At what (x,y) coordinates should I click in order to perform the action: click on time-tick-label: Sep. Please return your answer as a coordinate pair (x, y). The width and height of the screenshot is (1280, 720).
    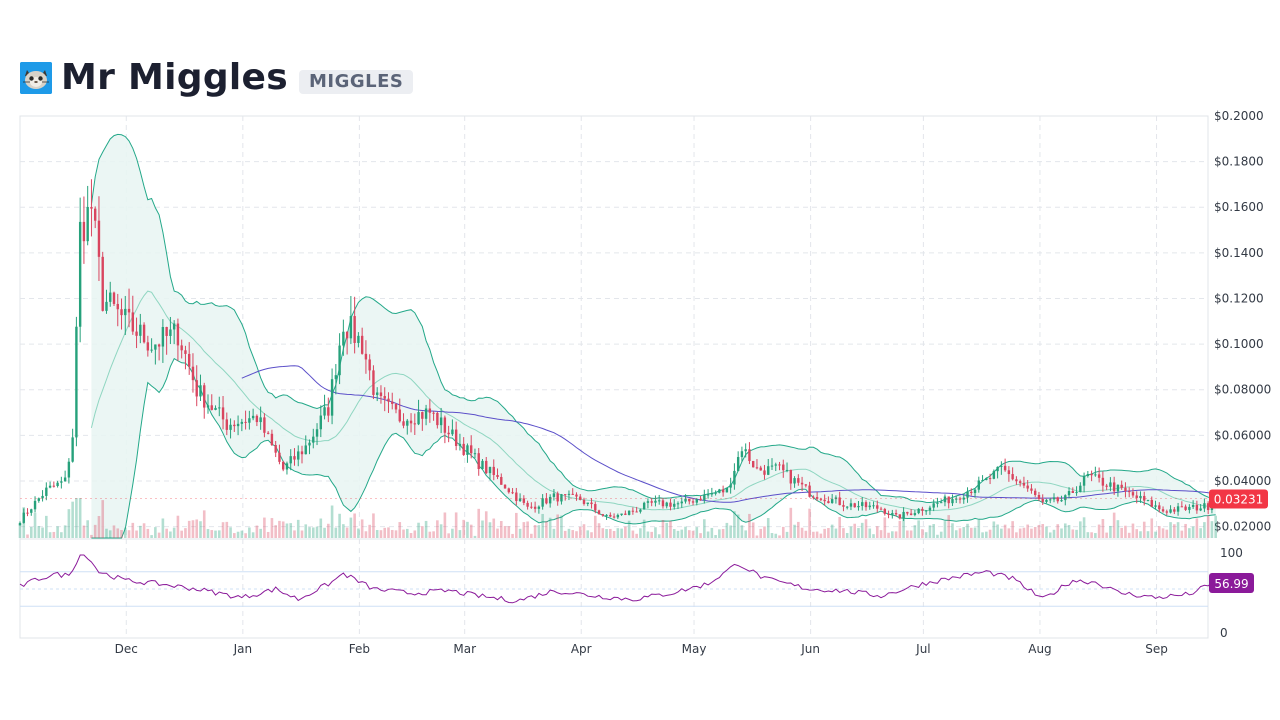
    Looking at the image, I should click on (1156, 649).